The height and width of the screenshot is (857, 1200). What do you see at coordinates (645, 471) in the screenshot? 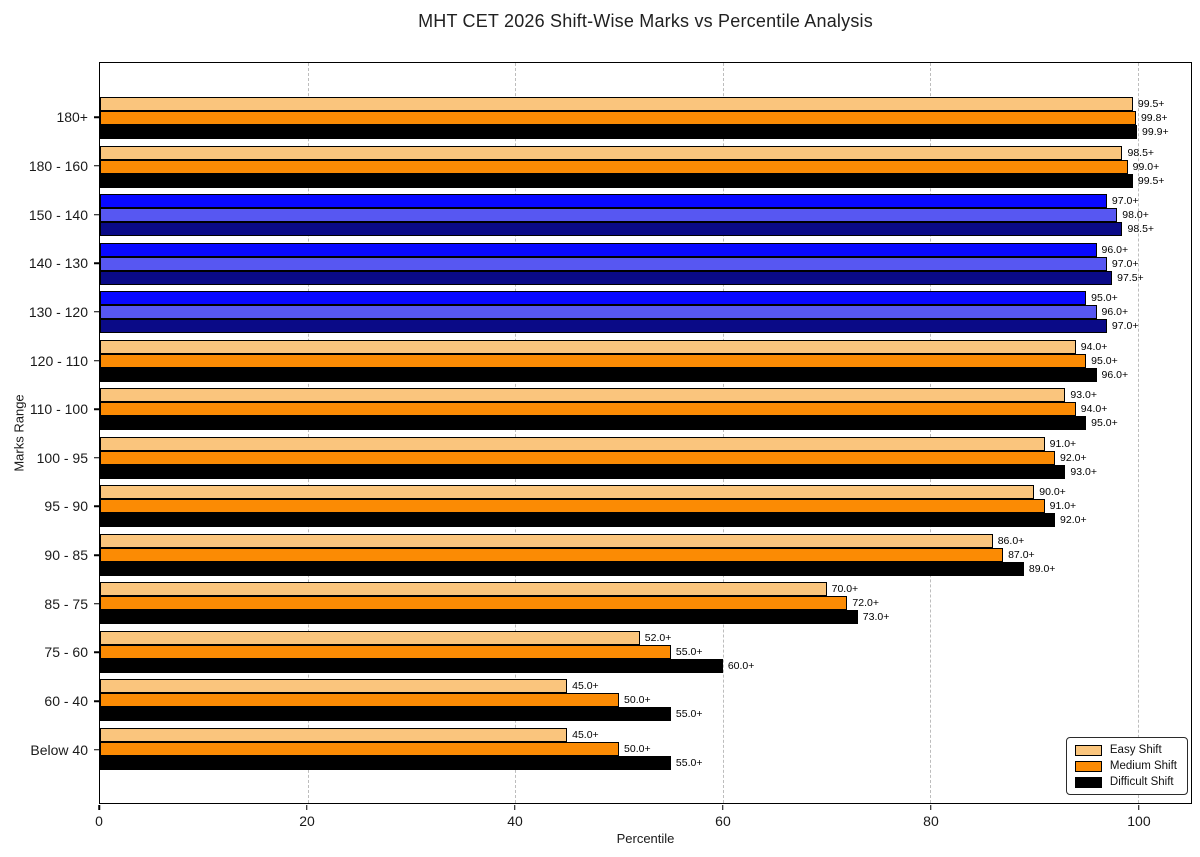
I see `bar-line: 93.0+` at bounding box center [645, 471].